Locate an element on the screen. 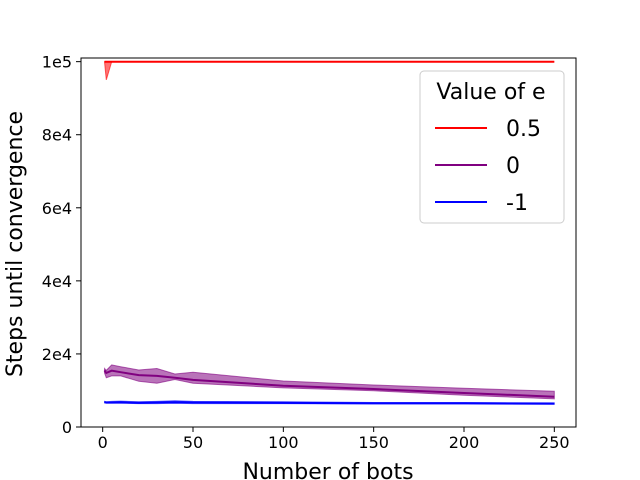  legend-label-1: 0 is located at coordinates (513, 166).